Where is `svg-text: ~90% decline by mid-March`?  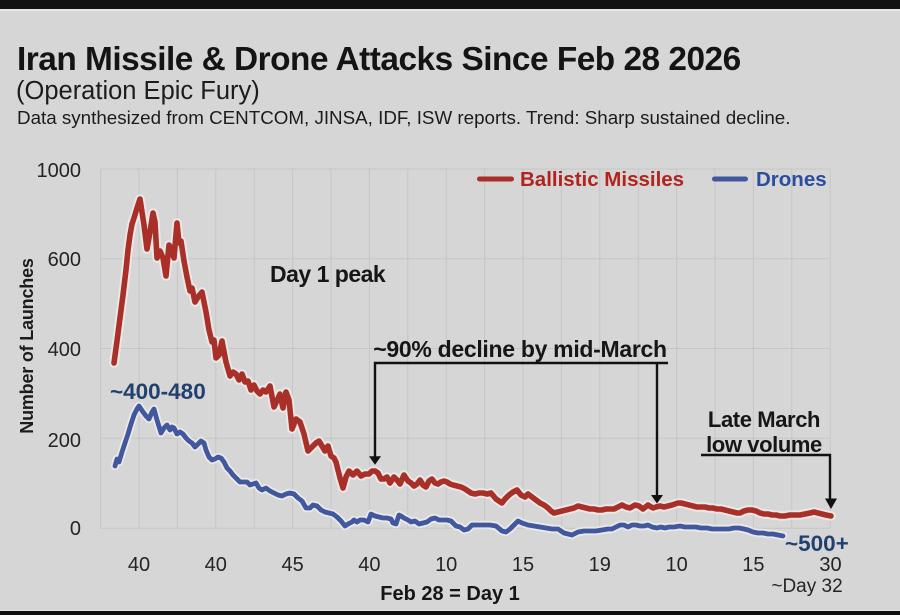 svg-text: ~90% decline by mid-March is located at coordinates (520, 349).